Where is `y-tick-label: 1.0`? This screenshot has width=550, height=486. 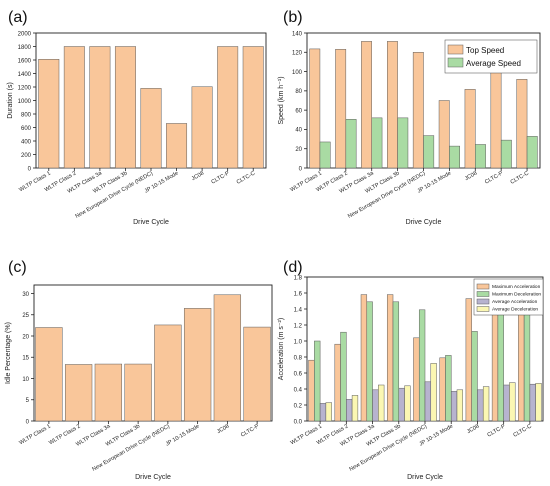
y-tick-label: 1.0 is located at coordinates (298, 342).